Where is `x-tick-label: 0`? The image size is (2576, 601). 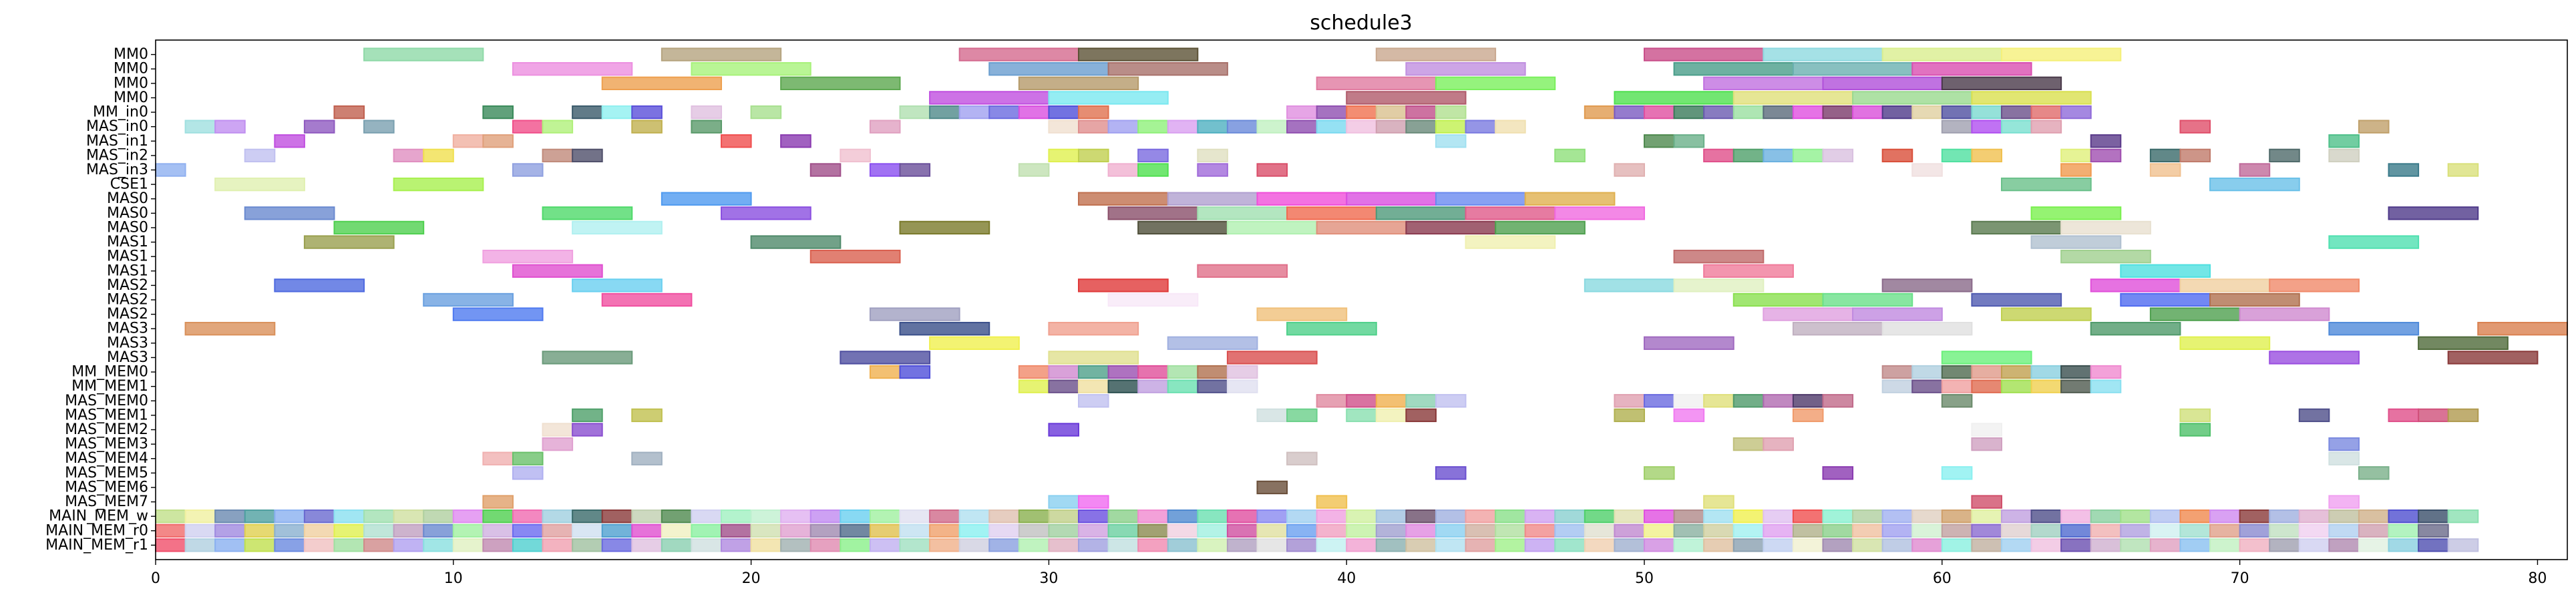 x-tick-label: 0 is located at coordinates (155, 578).